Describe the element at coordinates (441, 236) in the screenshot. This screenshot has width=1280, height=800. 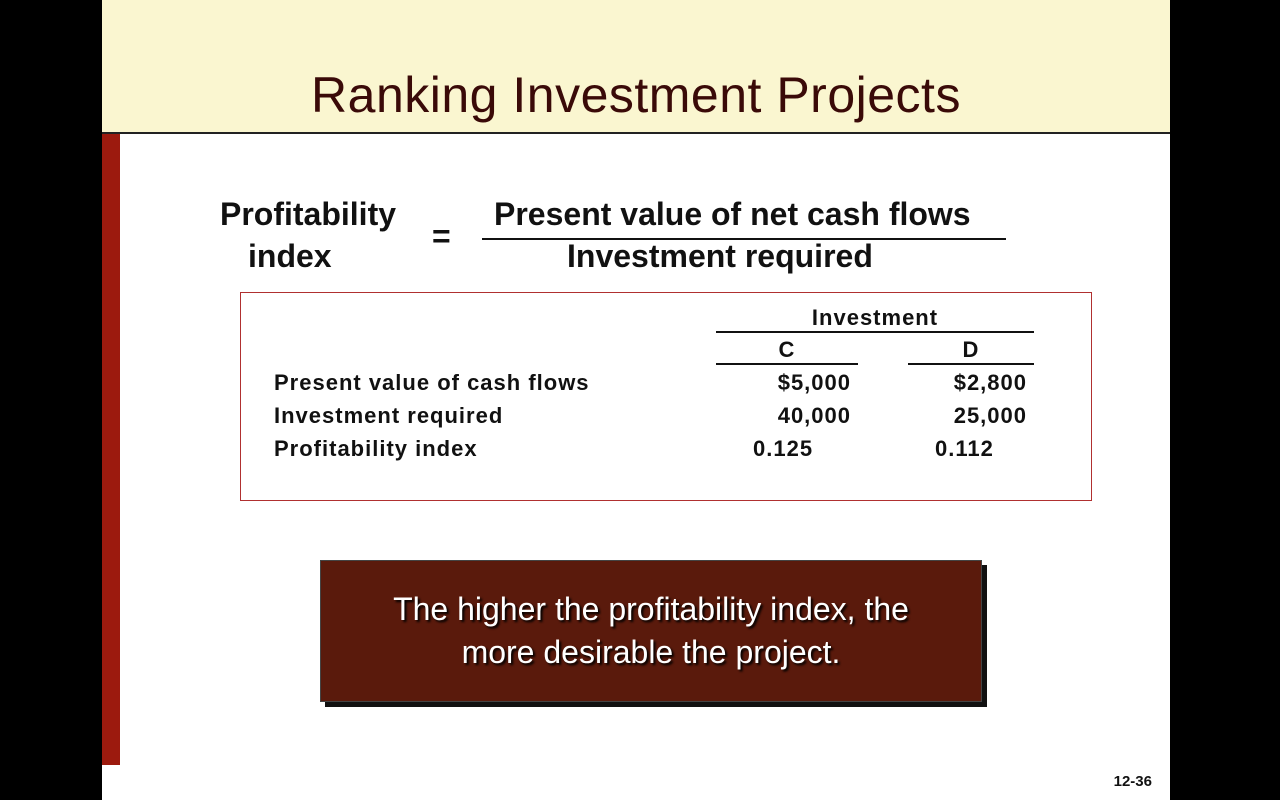
I see `formula-equals: =` at that location.